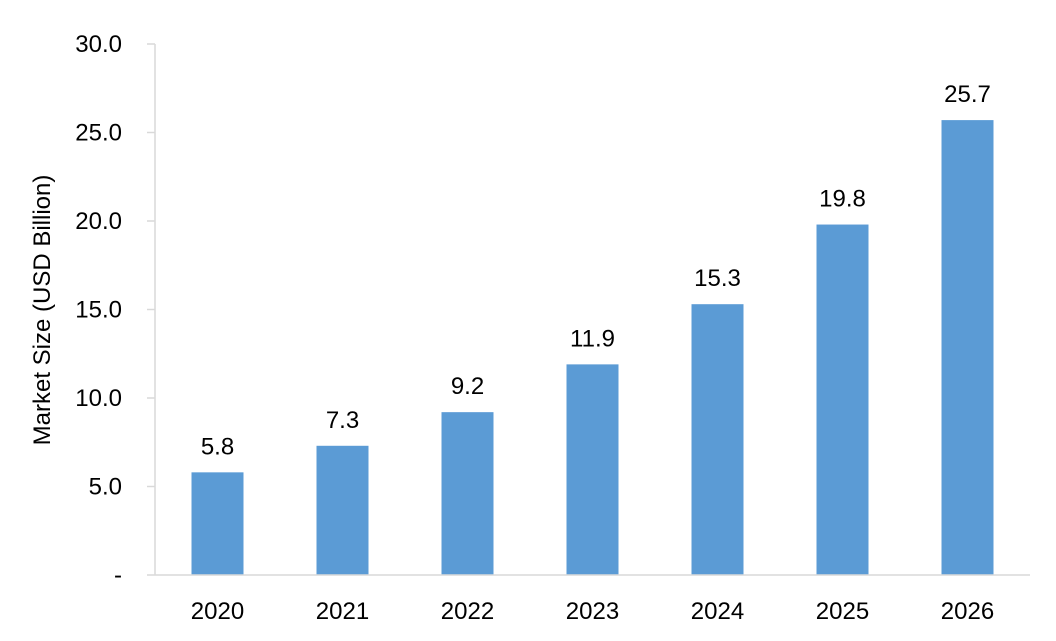 This screenshot has width=1056, height=641. What do you see at coordinates (98, 398) in the screenshot?
I see `y-tick-label: 10.0` at bounding box center [98, 398].